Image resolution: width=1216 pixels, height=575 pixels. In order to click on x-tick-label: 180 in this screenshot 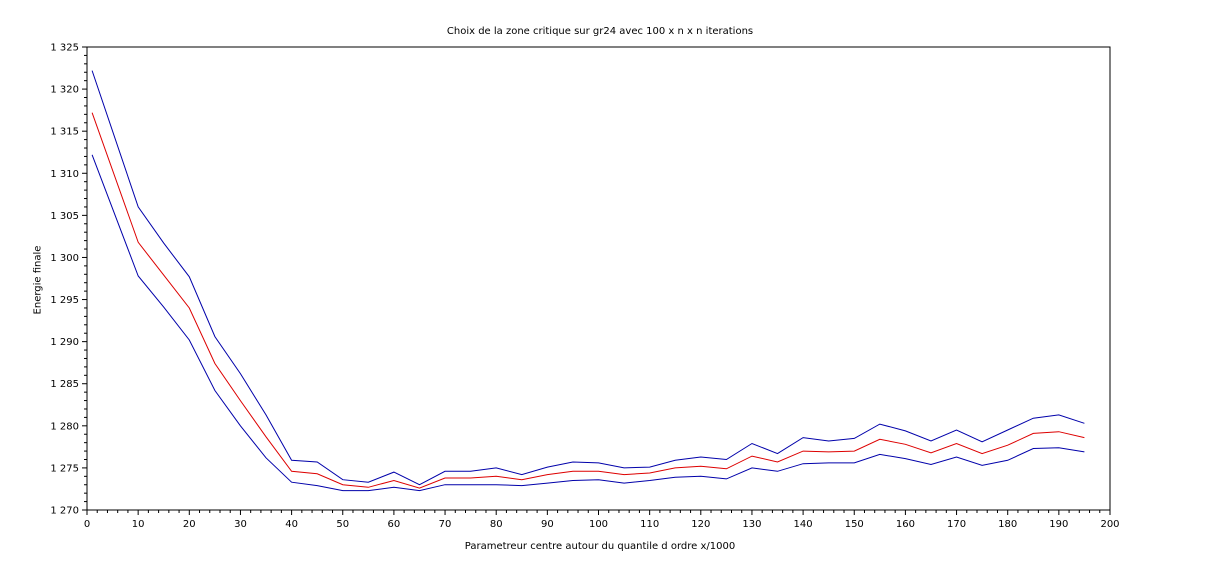, I will do `click(1007, 524)`.